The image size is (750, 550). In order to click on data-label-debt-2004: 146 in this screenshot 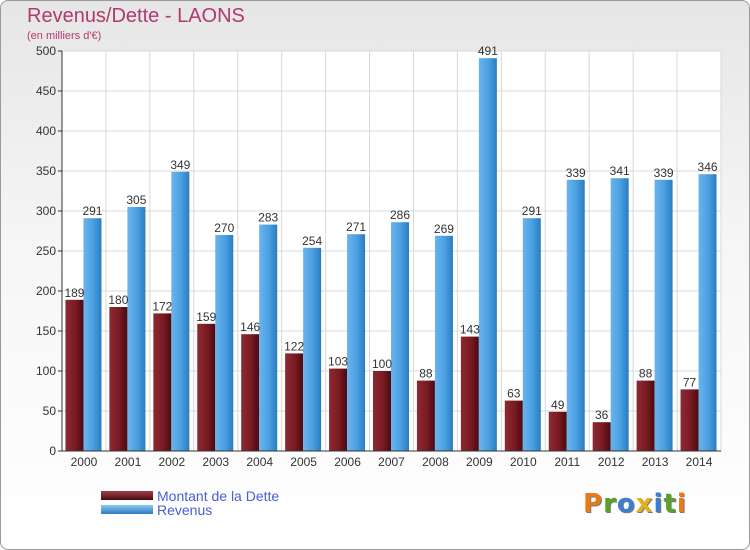, I will do `click(250, 327)`.